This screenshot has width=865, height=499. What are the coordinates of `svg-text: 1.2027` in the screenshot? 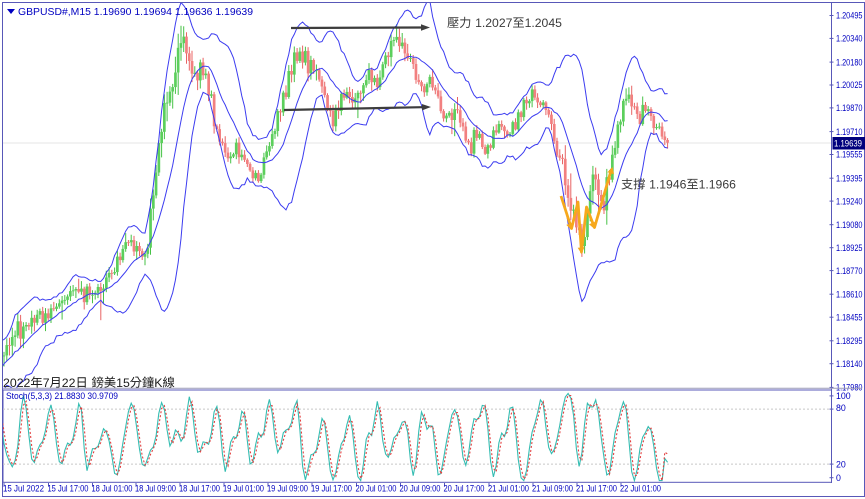 It's located at (494, 23).